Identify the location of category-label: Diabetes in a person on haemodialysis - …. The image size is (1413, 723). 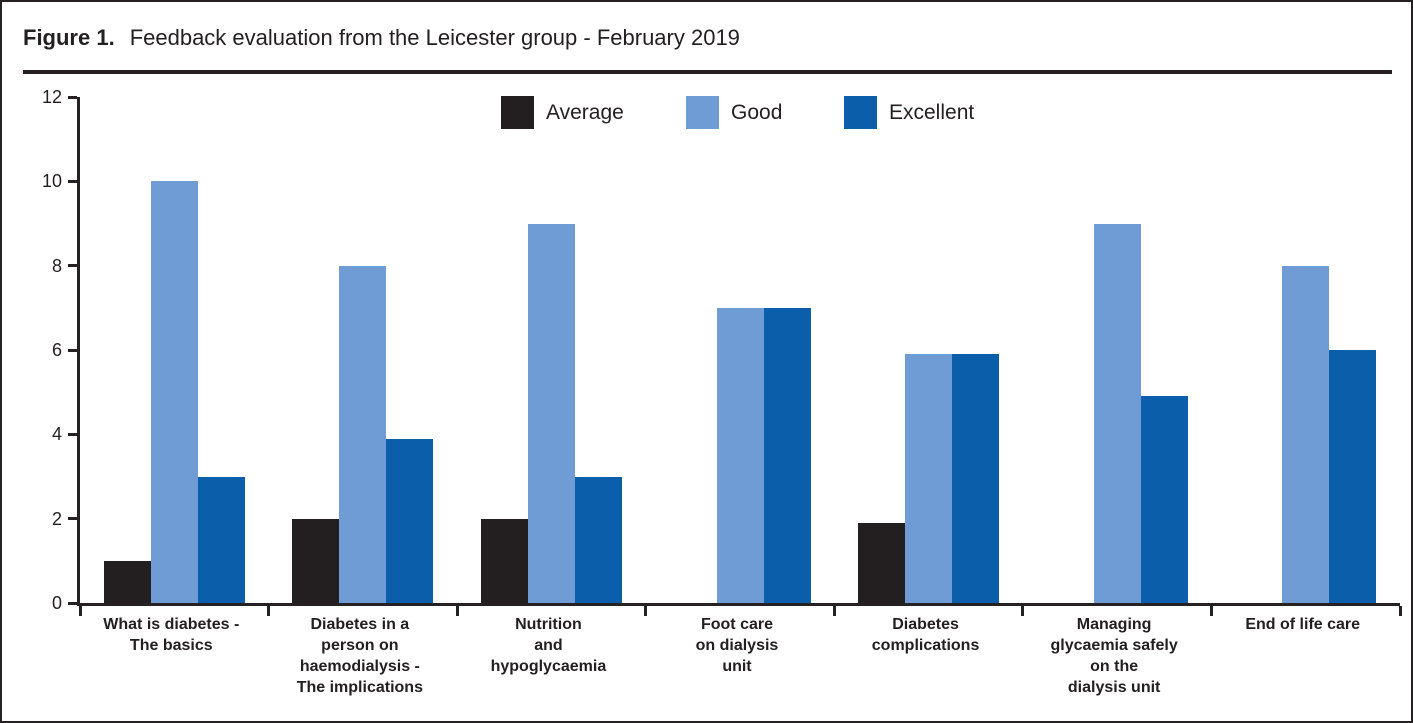
(359, 656).